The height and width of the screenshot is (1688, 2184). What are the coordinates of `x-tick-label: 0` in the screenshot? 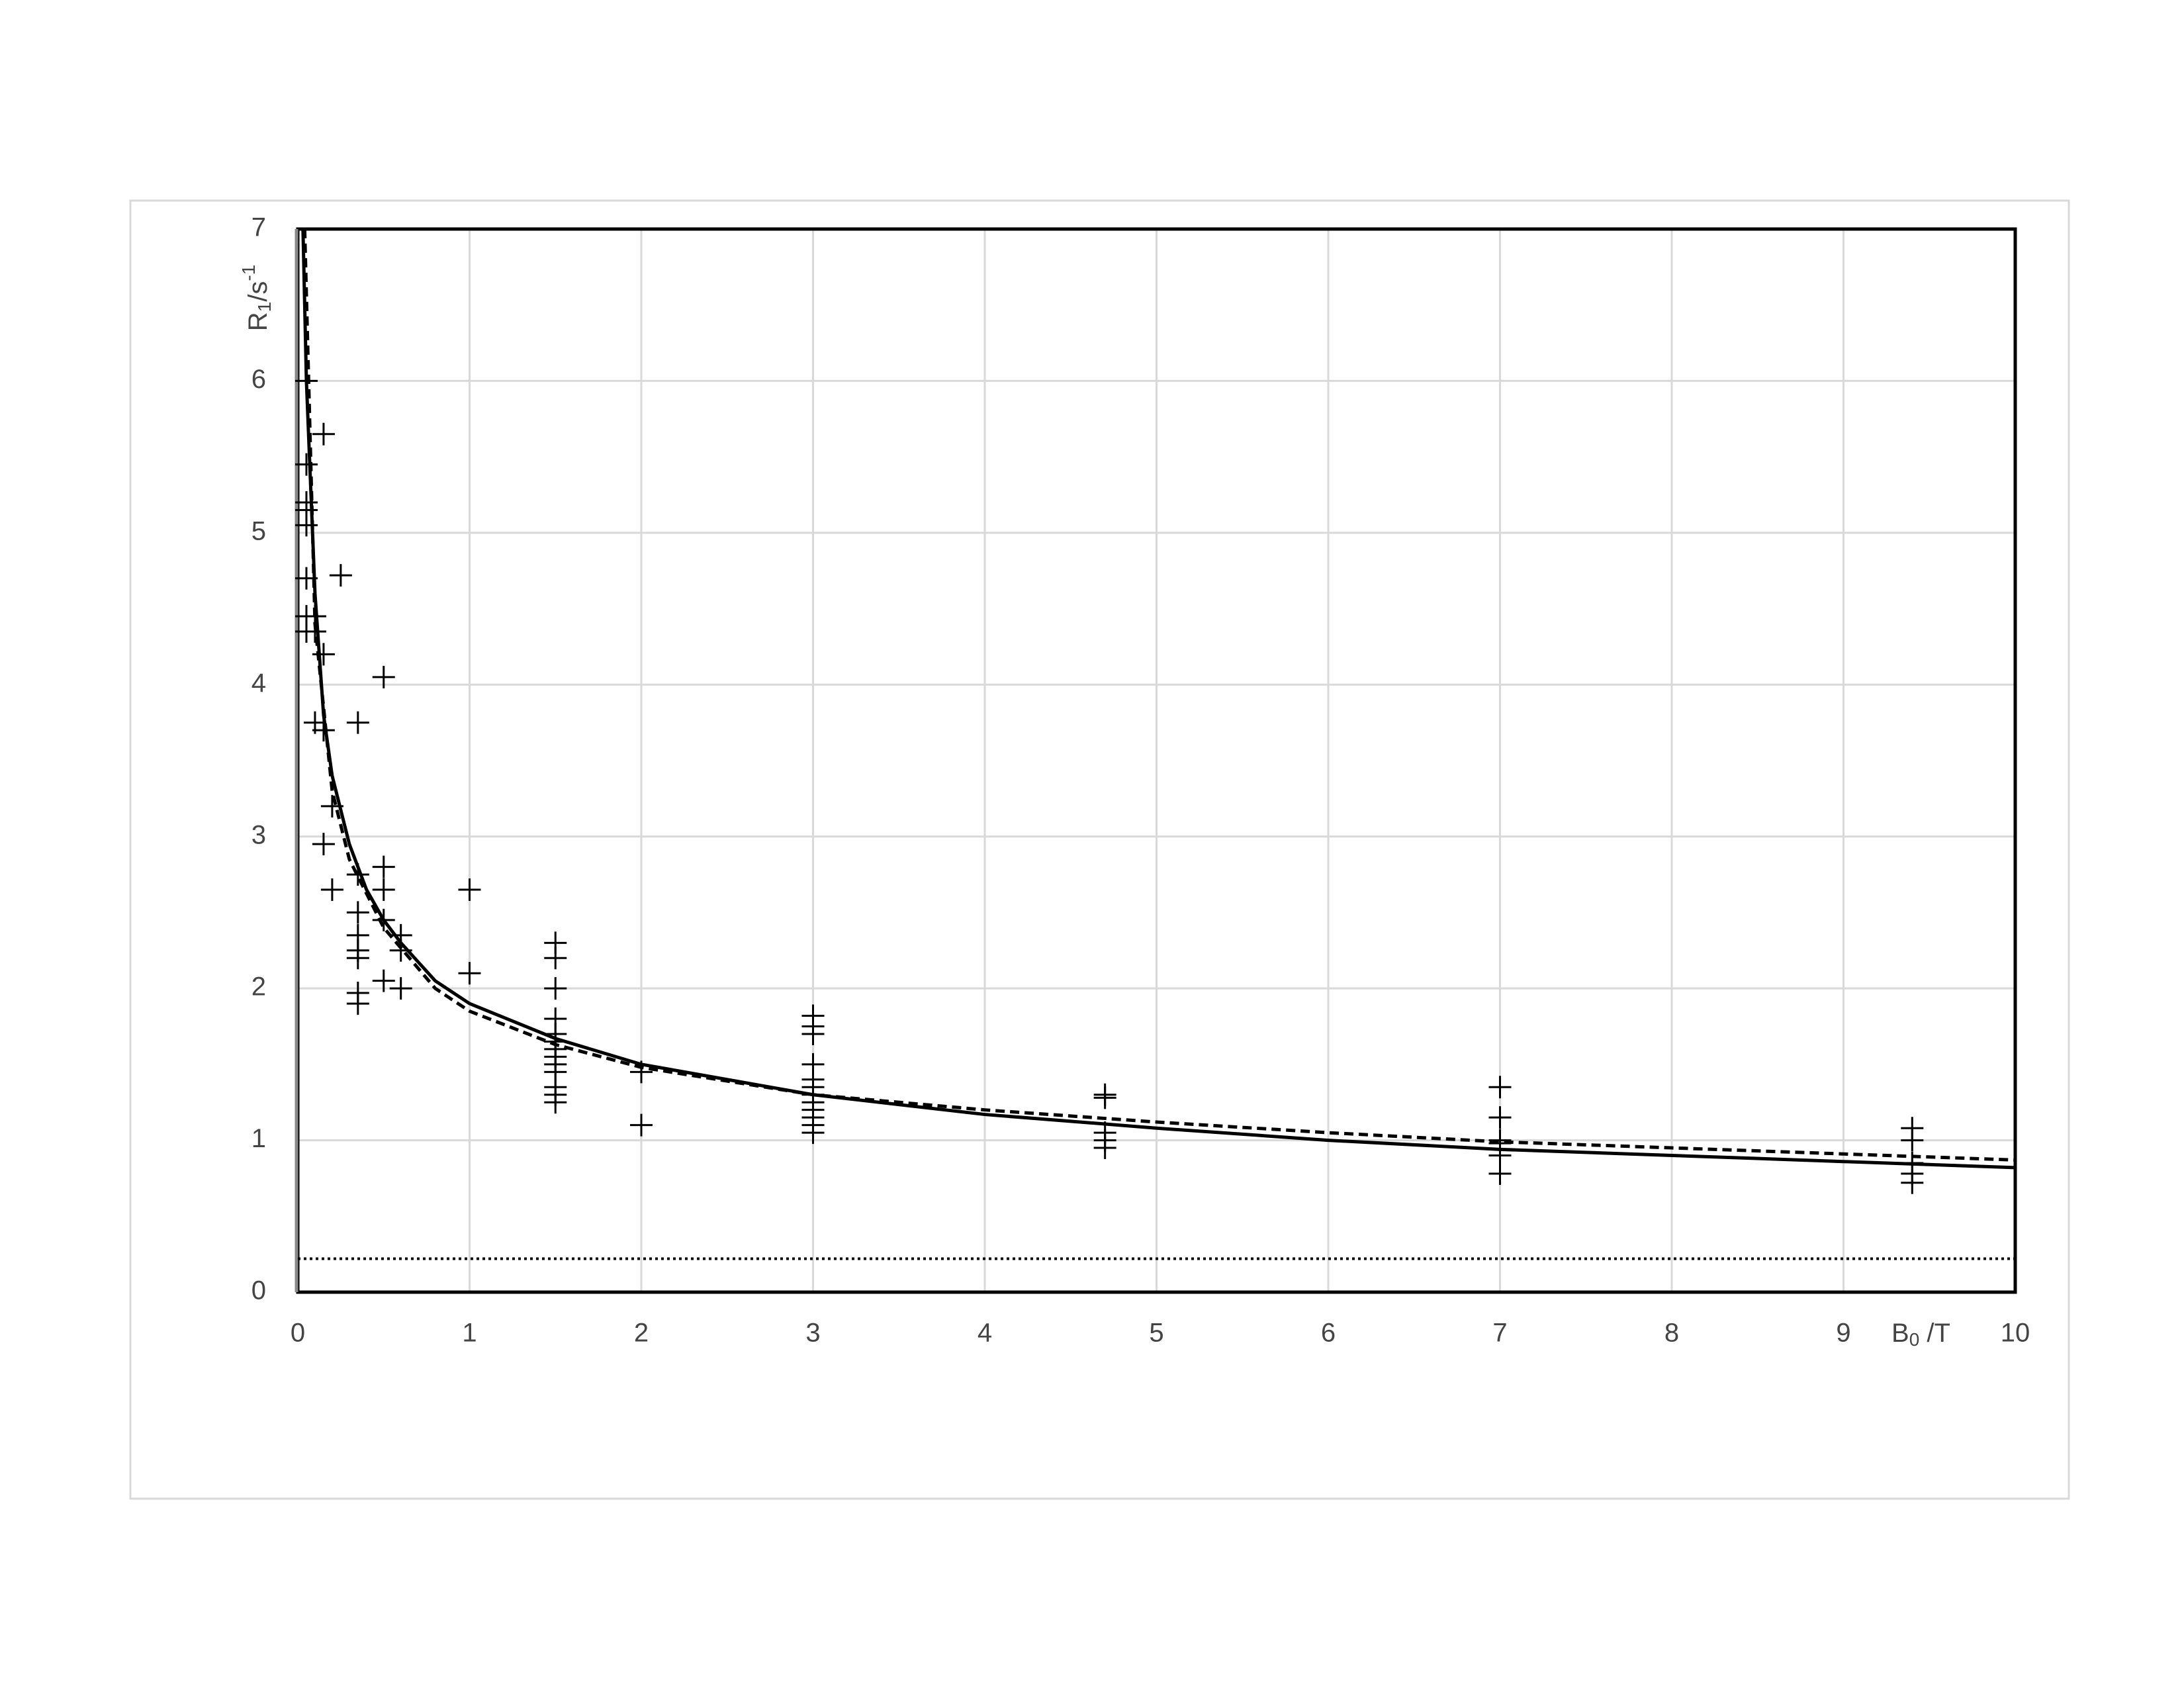 It's located at (298, 1333).